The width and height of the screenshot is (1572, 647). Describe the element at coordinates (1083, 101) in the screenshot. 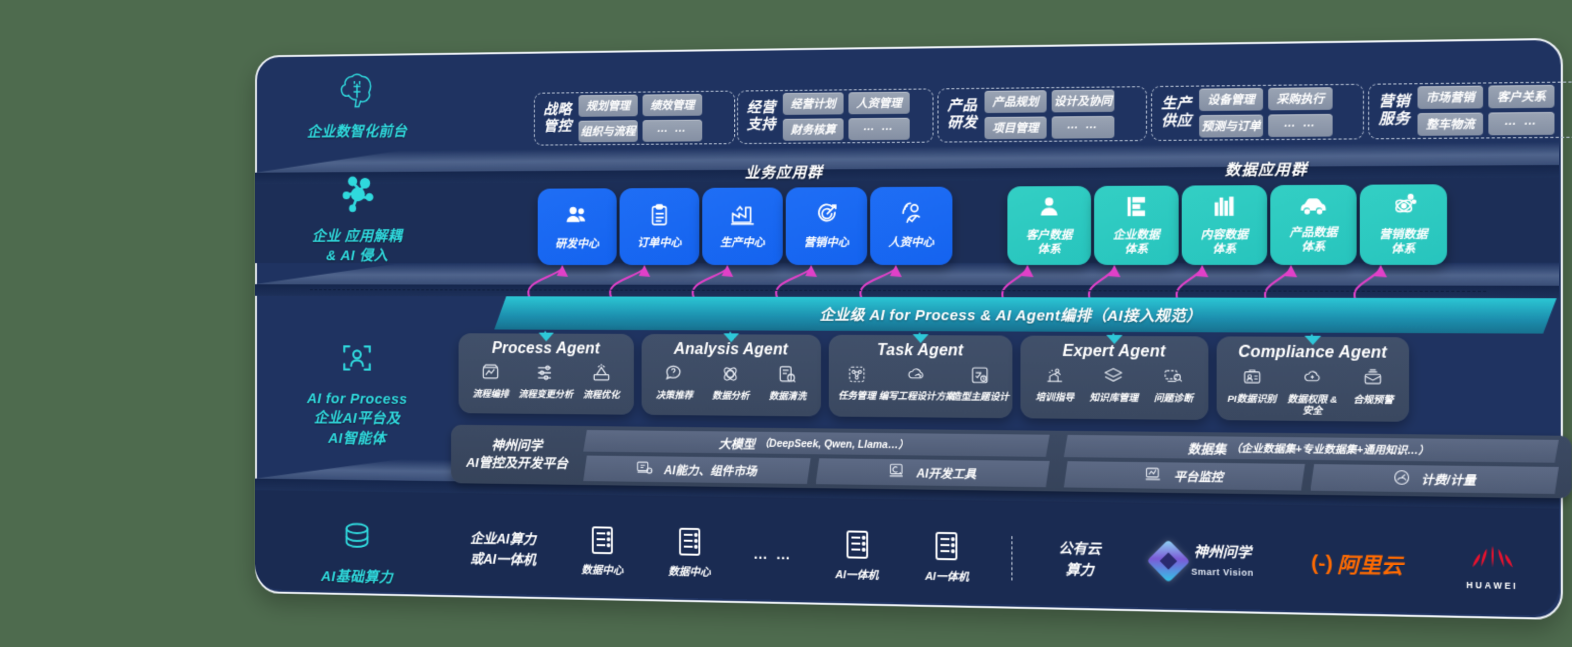

I see `domain-chip: 设计及协同` at that location.